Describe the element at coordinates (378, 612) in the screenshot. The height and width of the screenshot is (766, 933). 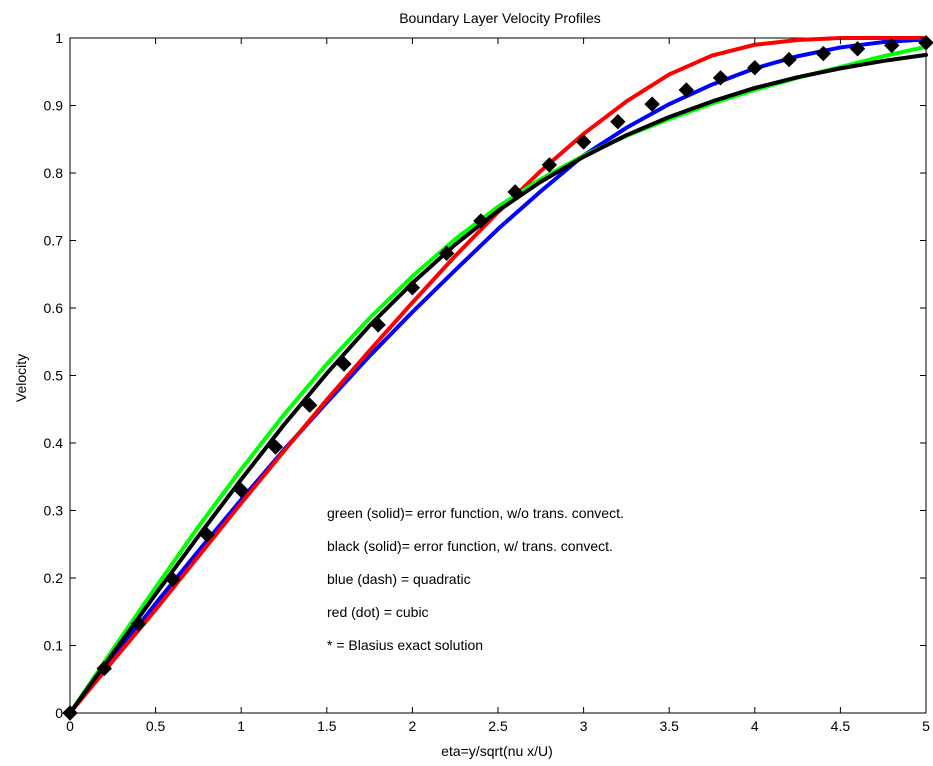
I see `annotation-red: red (dot) = cubic` at that location.